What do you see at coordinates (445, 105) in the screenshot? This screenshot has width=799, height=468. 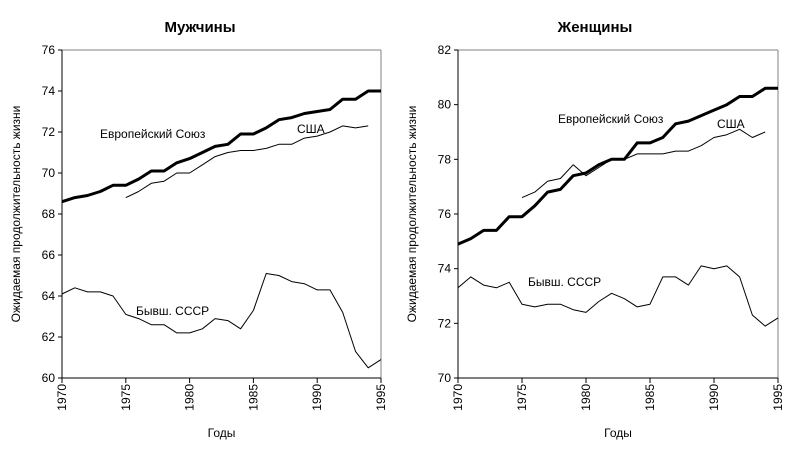 I see `y-tick-label: 80` at bounding box center [445, 105].